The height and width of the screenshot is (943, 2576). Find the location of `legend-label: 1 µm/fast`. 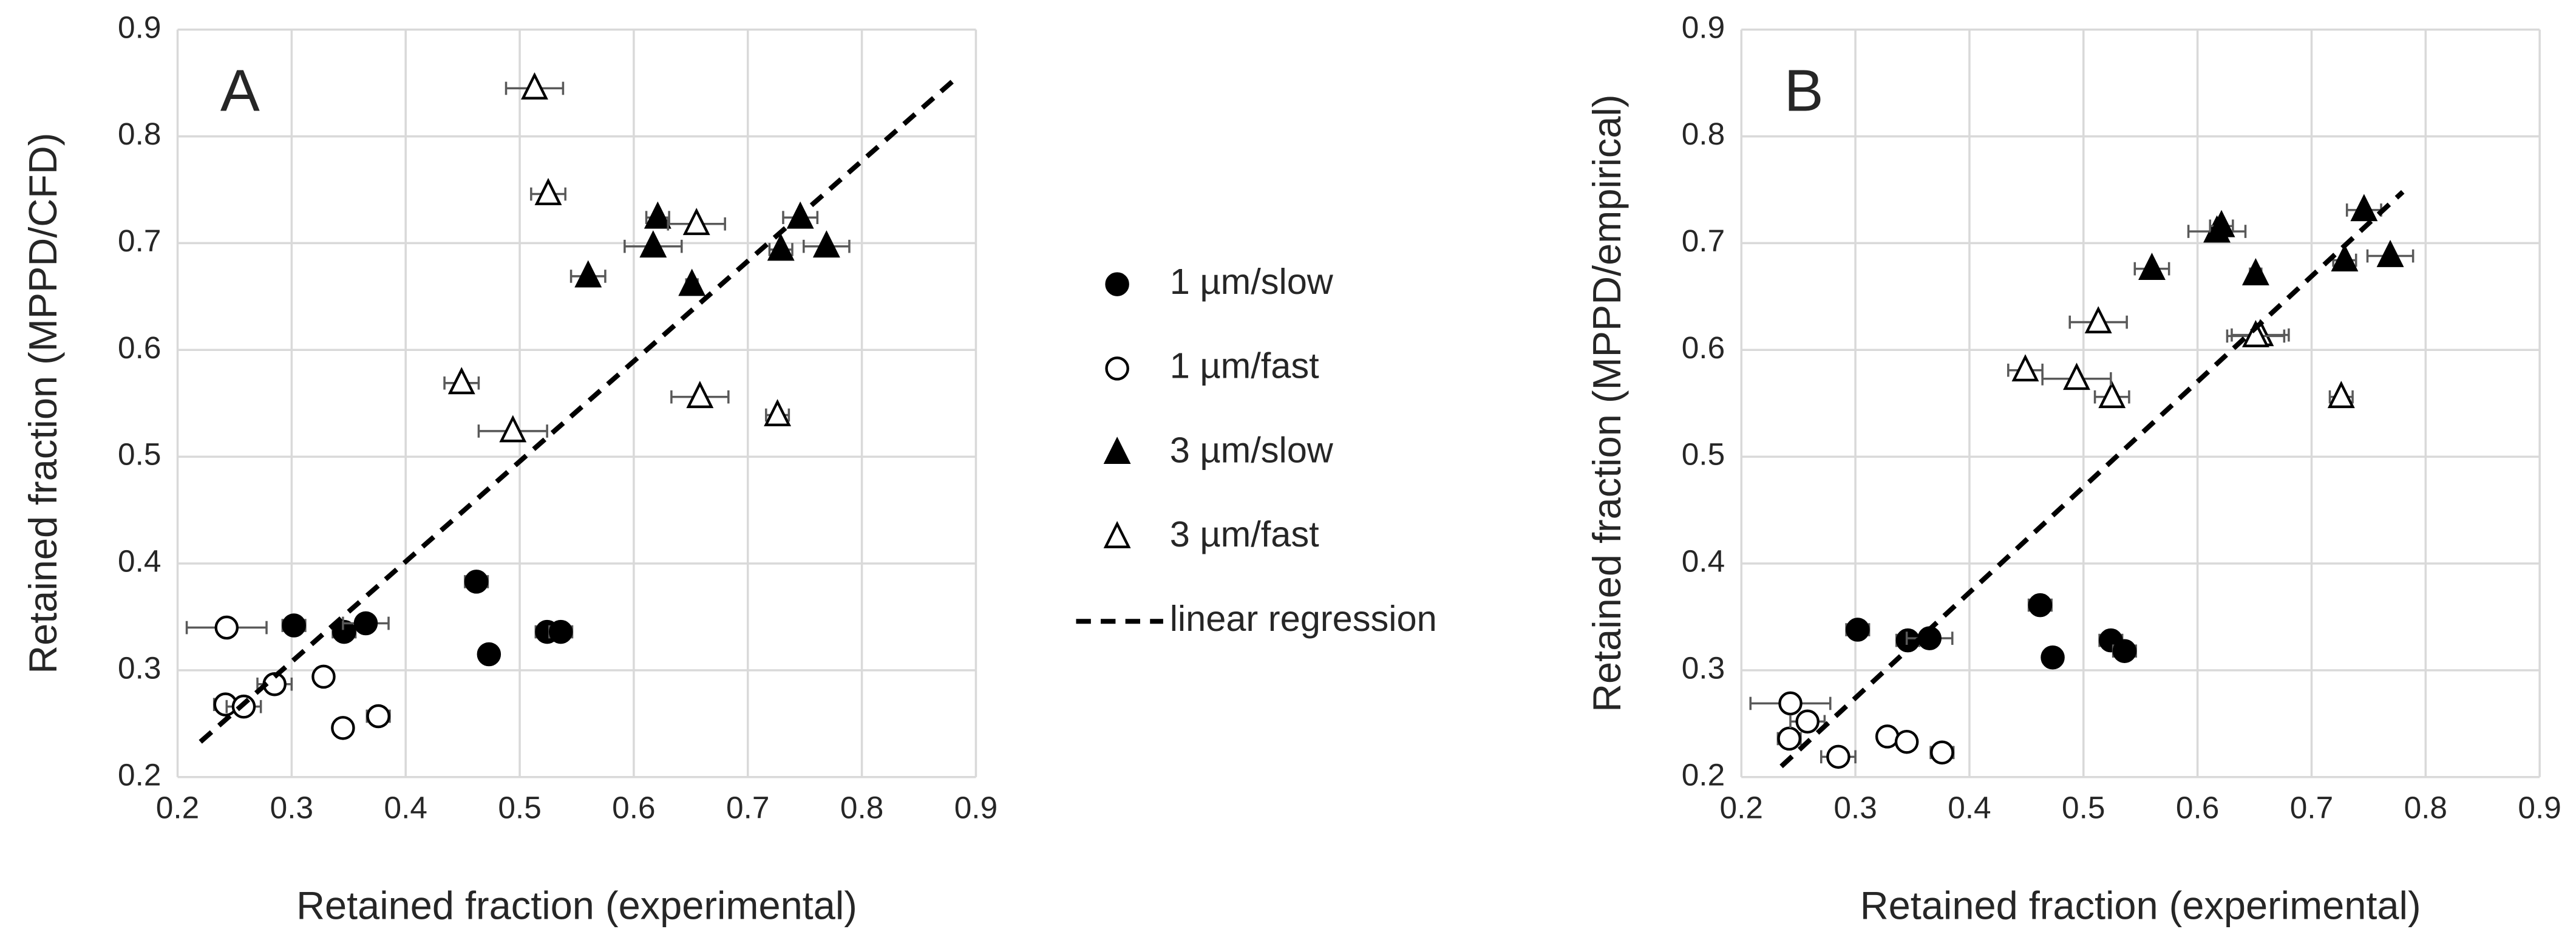

legend-label: 1 µm/fast is located at coordinates (1244, 366).